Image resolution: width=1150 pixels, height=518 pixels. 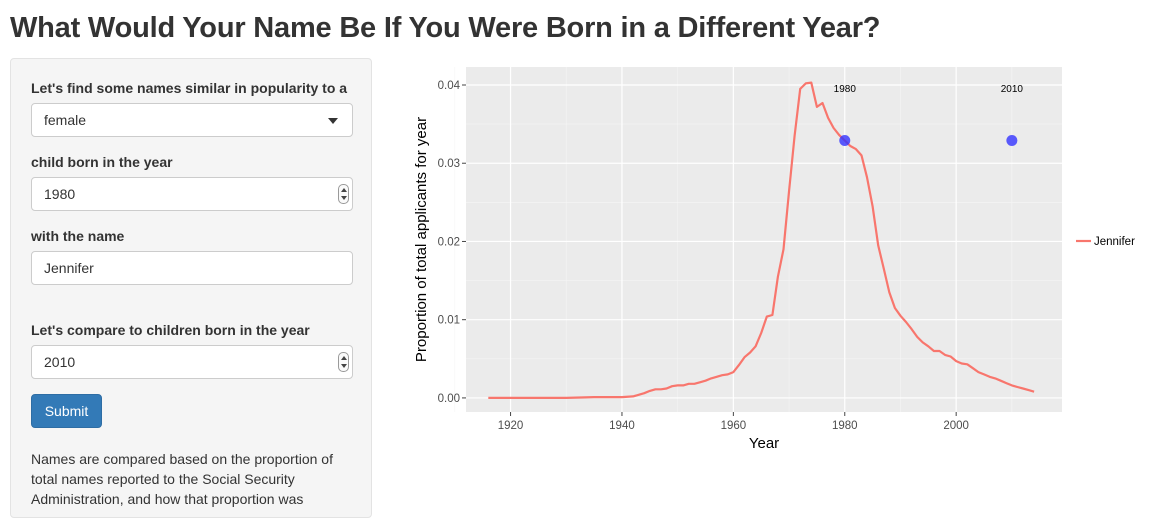 What do you see at coordinates (65, 120) in the screenshot?
I see `sex-select-value: female` at bounding box center [65, 120].